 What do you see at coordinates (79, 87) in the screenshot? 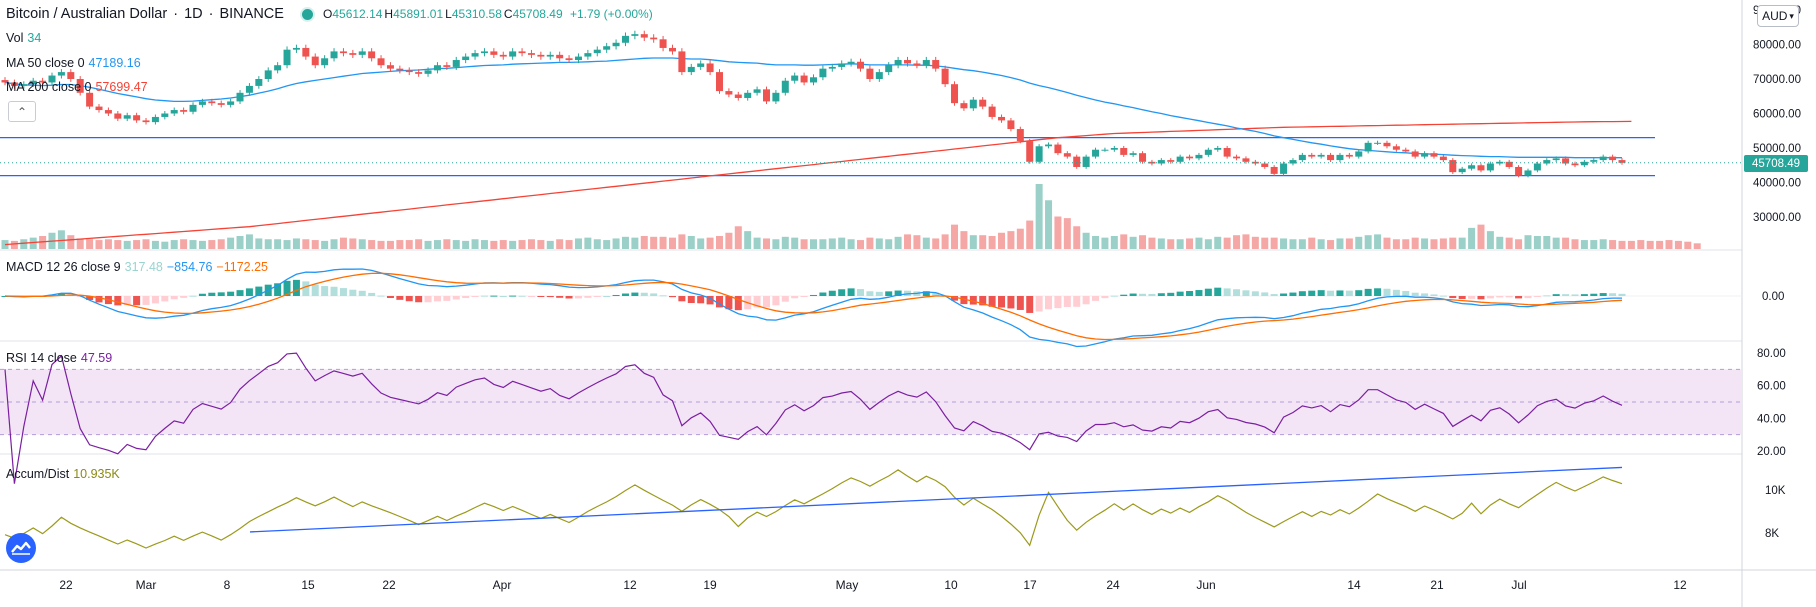
I see `ma200-legend: MA 200 close 0 57699.47` at bounding box center [79, 87].